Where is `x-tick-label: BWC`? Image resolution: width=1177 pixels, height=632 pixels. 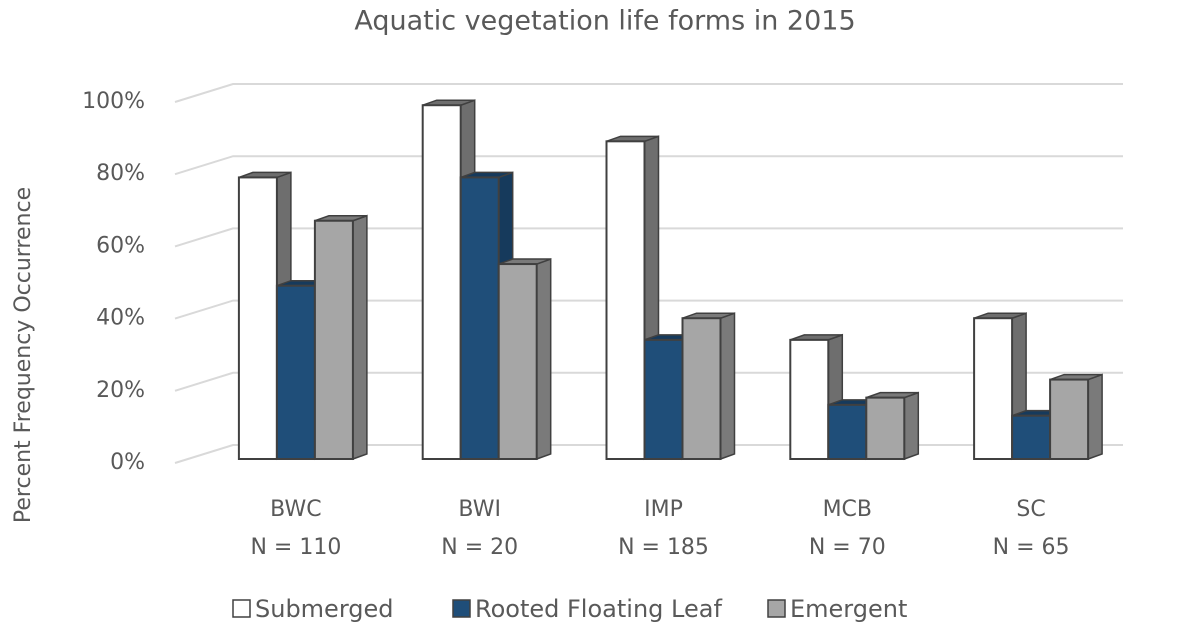
x-tick-label: BWC is located at coordinates (295, 509).